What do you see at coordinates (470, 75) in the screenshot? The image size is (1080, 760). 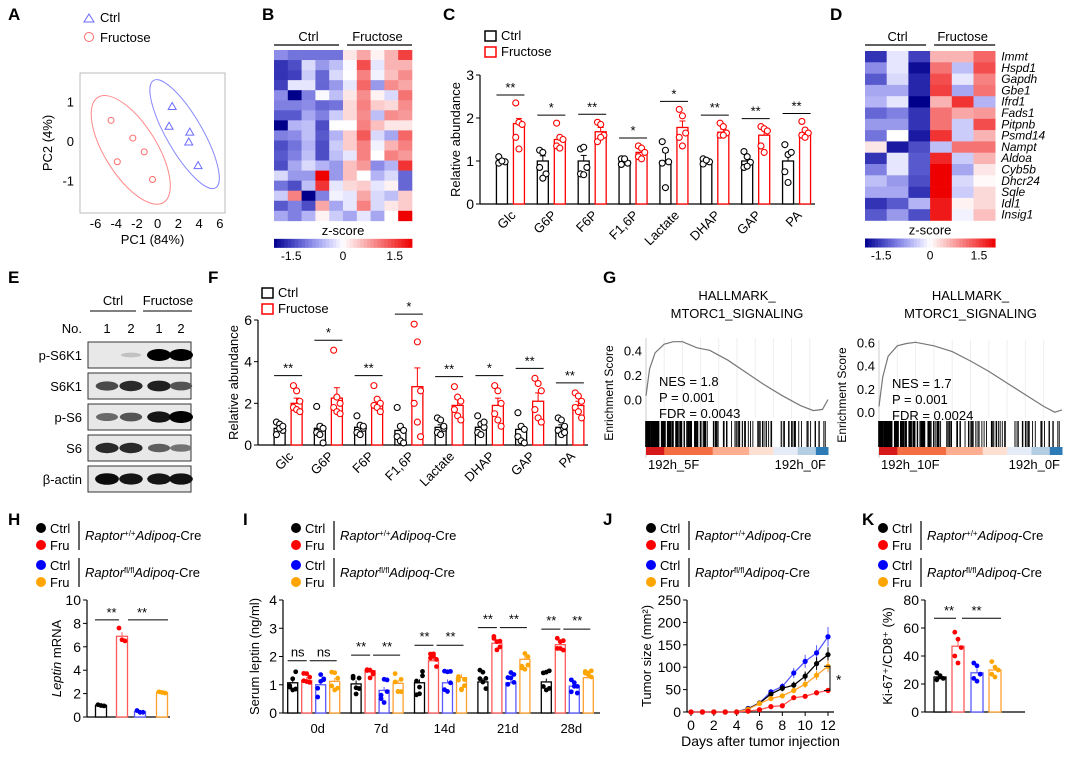 I see `y-tick-label: 3` at bounding box center [470, 75].